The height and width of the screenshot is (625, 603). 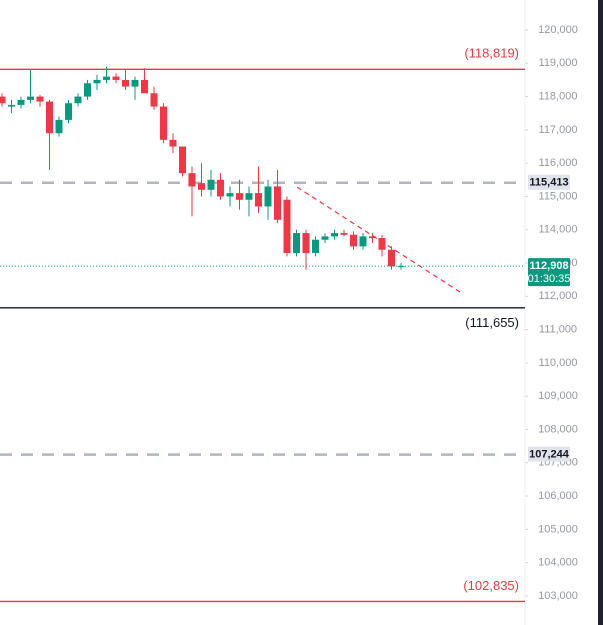 I want to click on y-tick-label: 110,000, so click(x=558, y=363).